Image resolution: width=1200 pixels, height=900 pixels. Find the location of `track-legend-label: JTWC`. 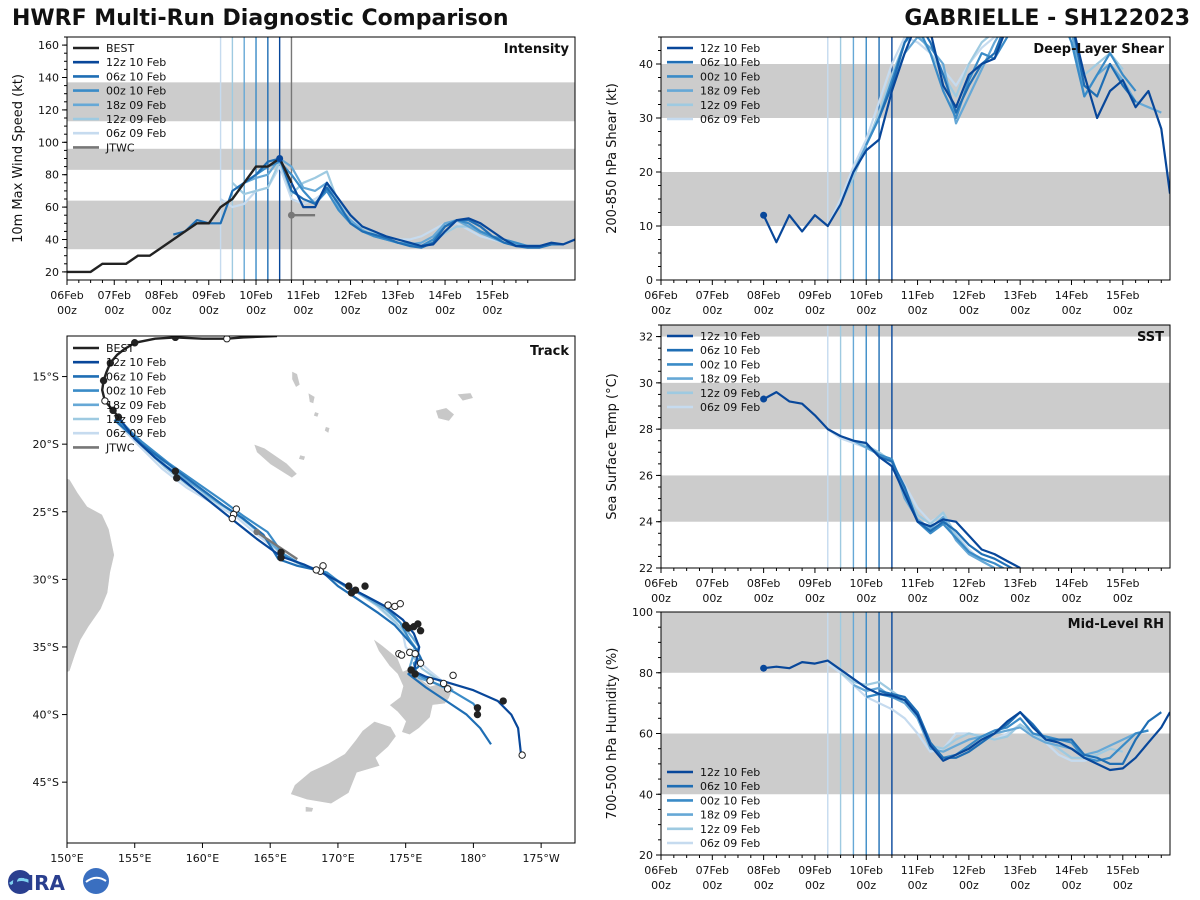

track-legend-label: JTWC is located at coordinates (120, 447).